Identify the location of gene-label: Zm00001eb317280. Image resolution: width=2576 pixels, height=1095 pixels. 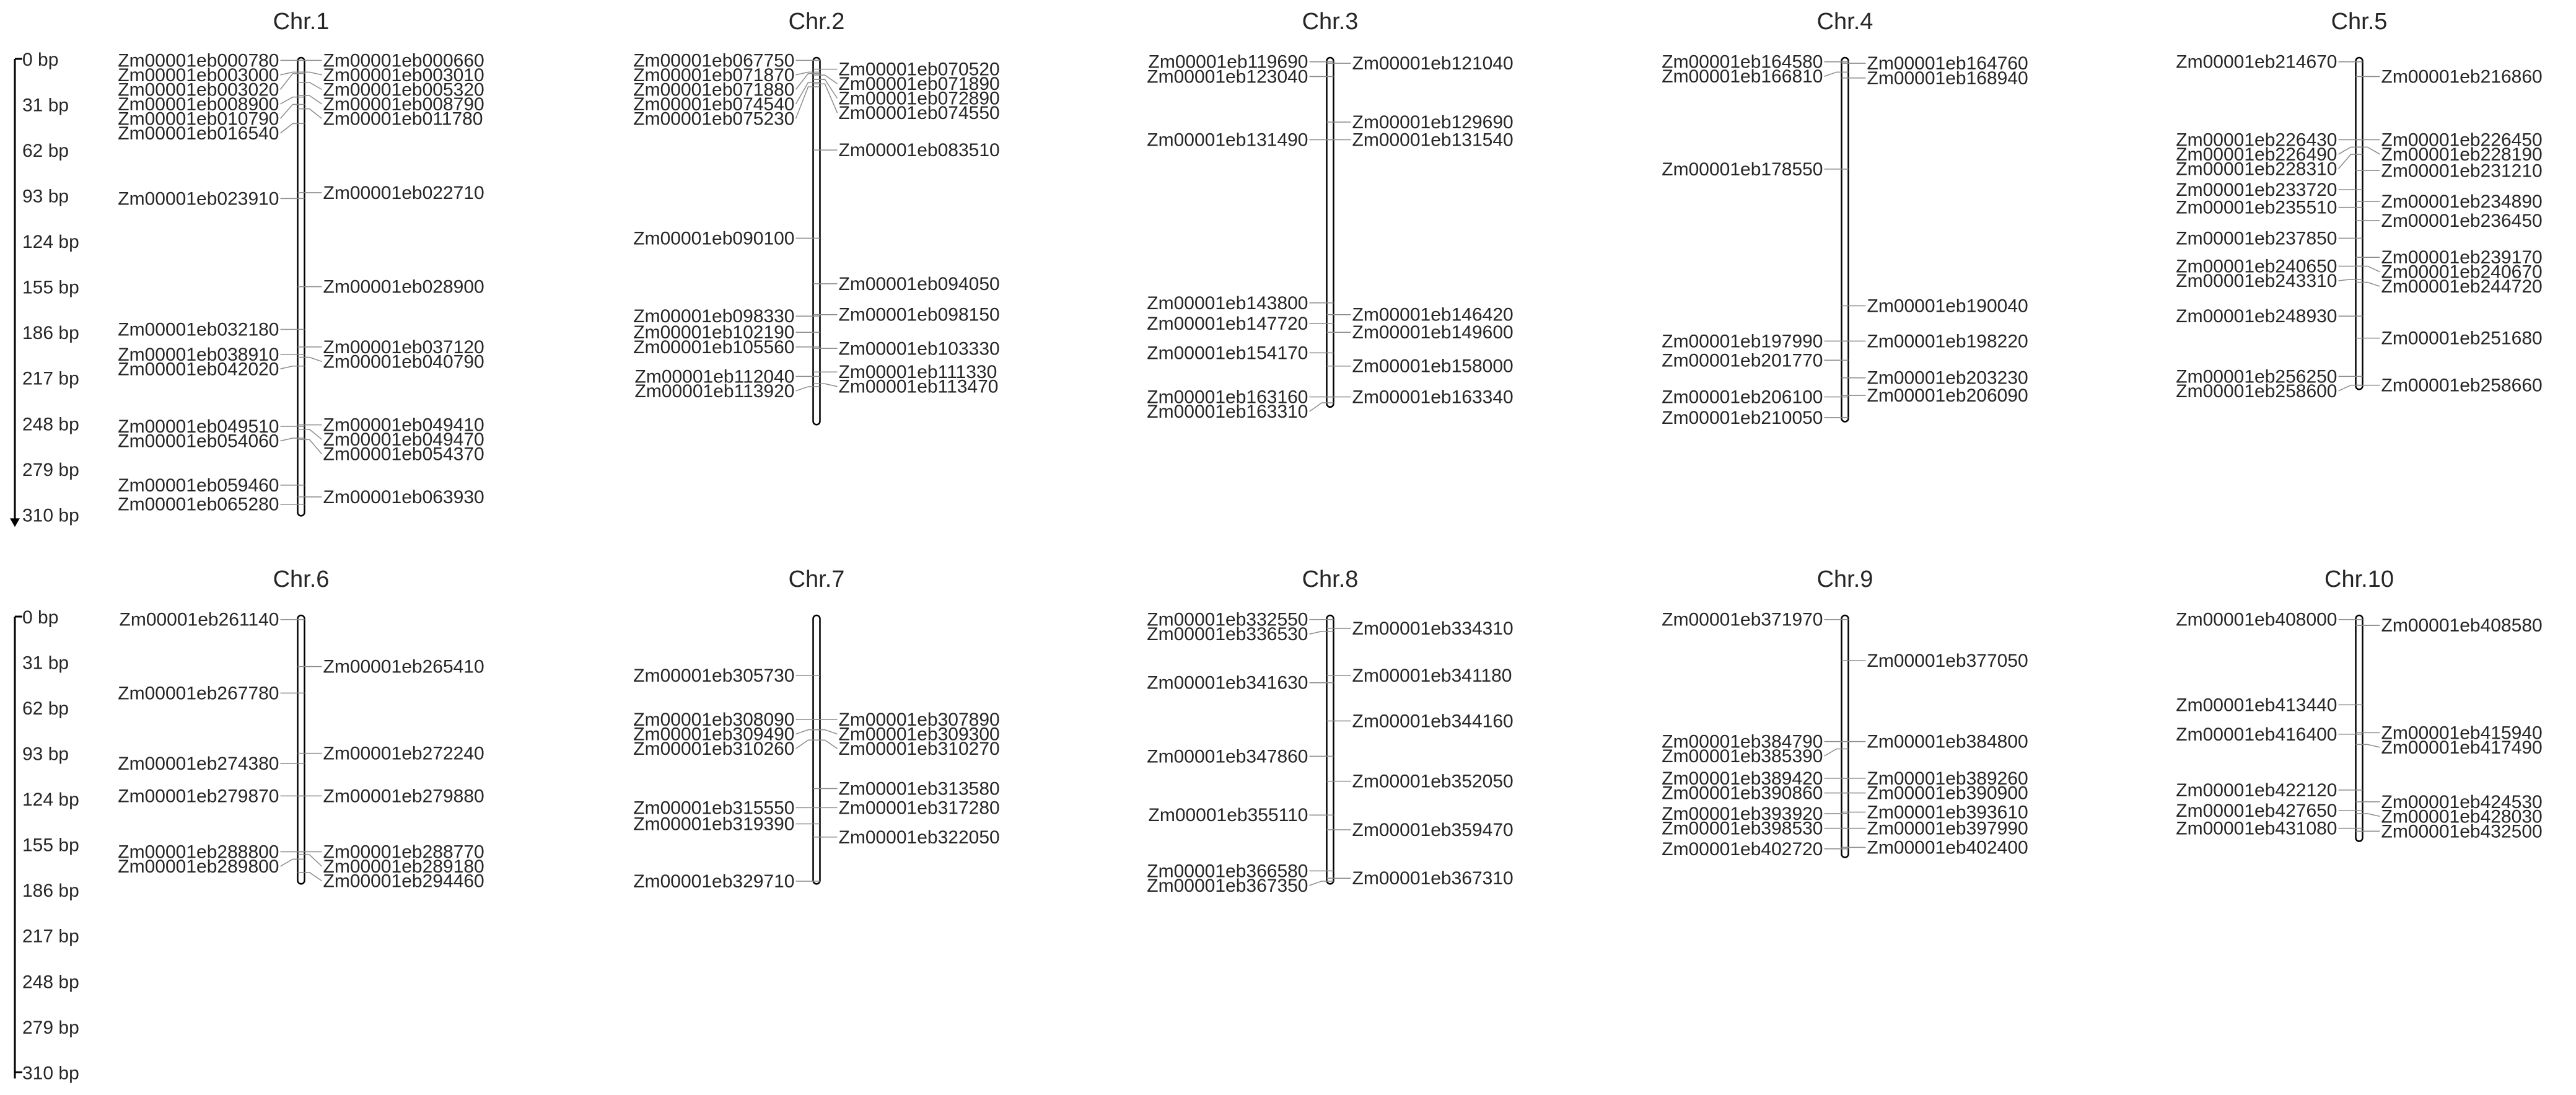
(919, 808).